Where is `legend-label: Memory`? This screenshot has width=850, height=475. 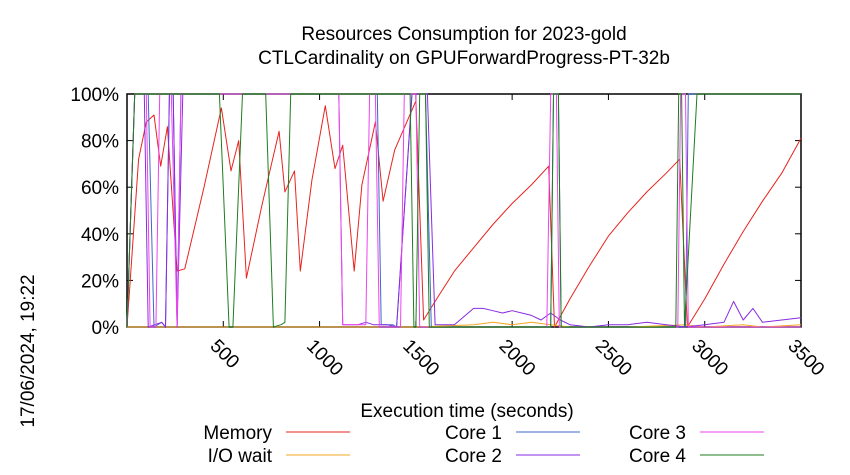
legend-label: Memory is located at coordinates (237, 433).